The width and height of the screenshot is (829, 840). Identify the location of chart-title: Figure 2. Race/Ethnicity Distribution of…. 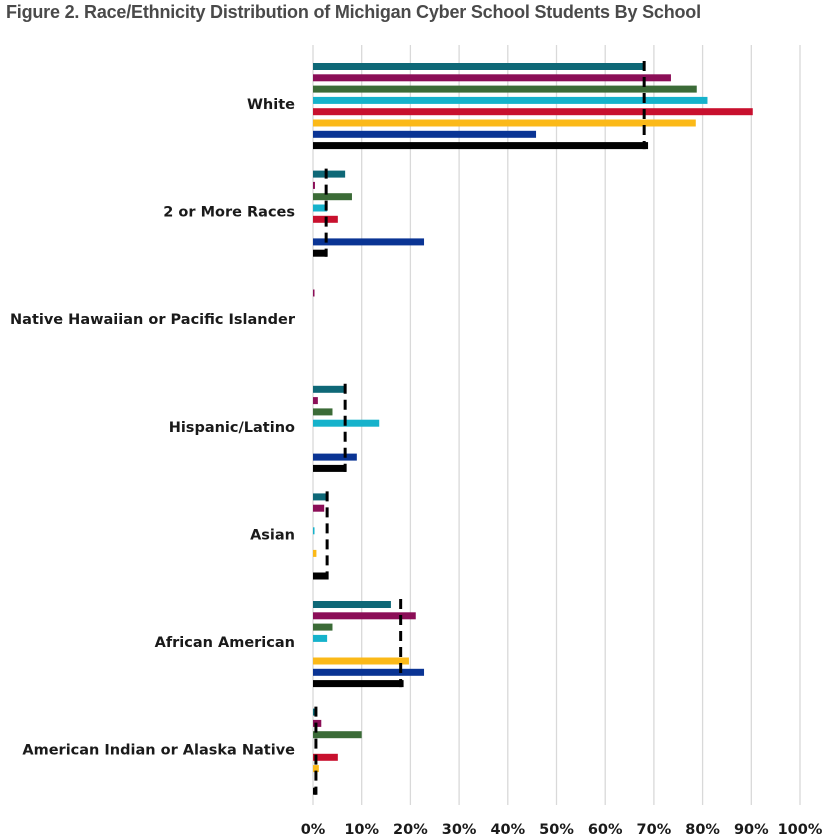
(353, 12).